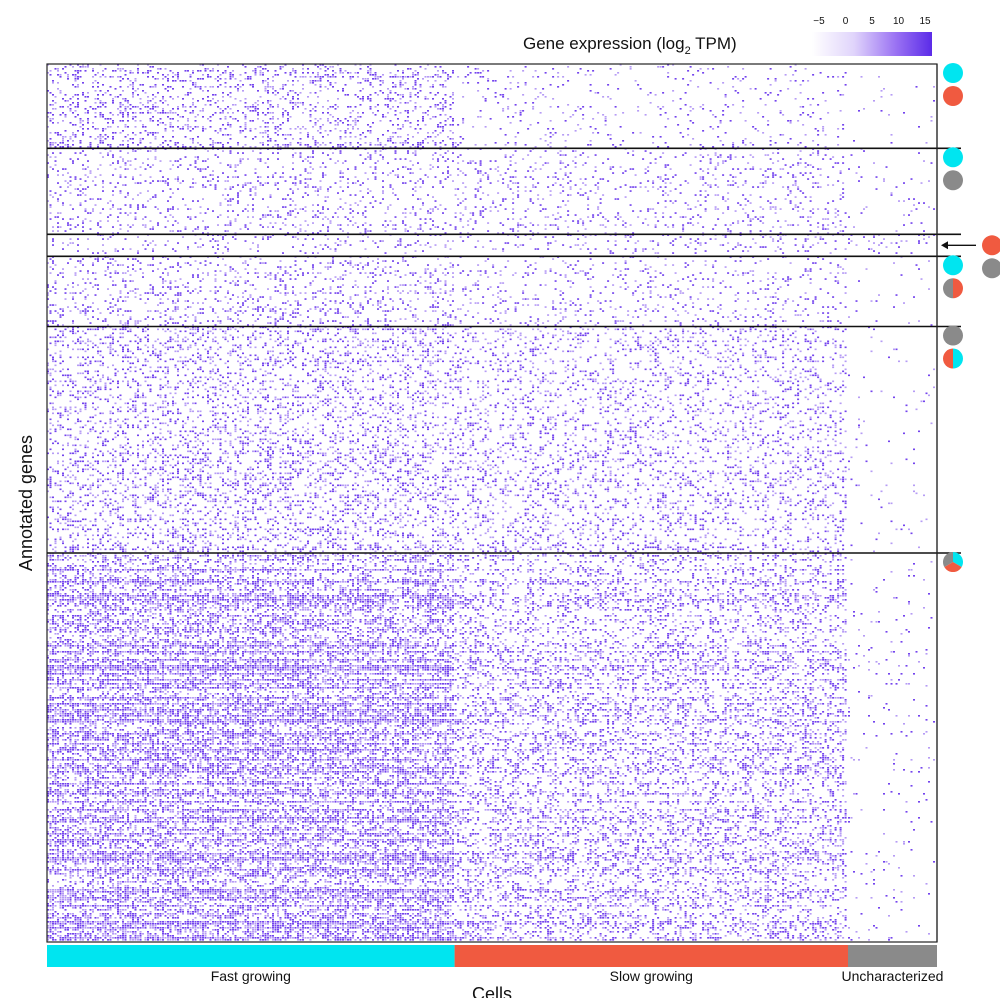 This screenshot has height=998, width=1000. I want to click on cell-group-label: Slow growing, so click(651, 976).